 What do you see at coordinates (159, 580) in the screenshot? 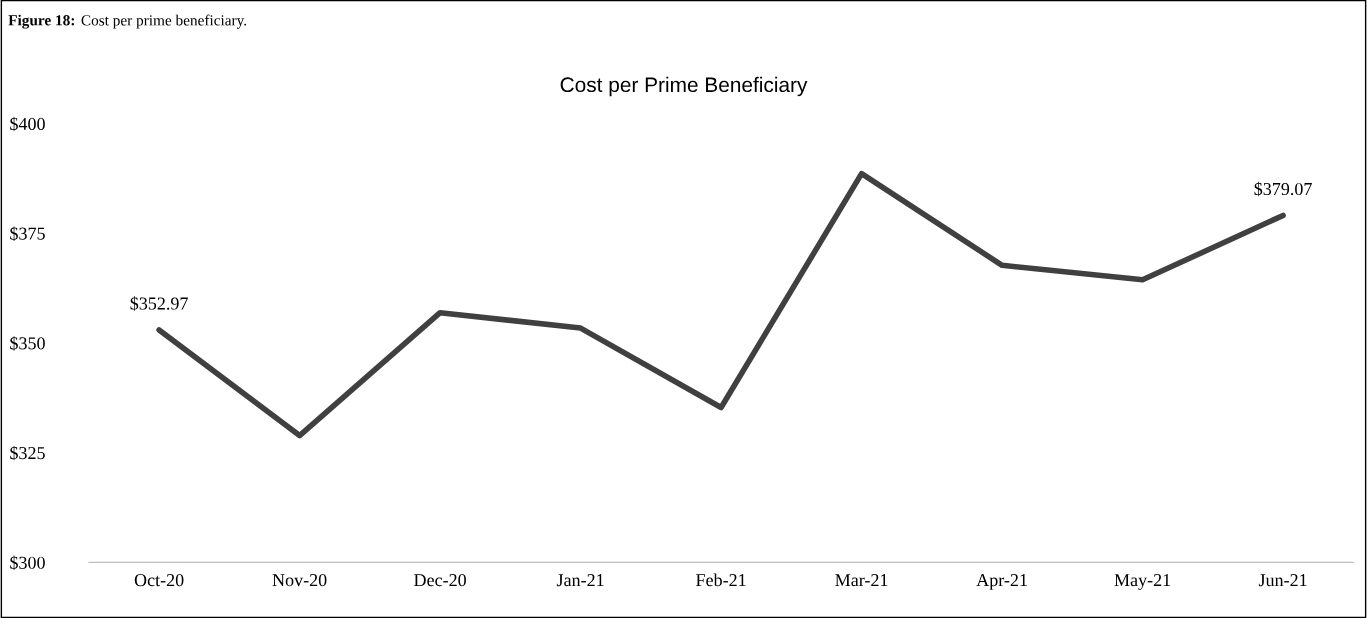
I see `x-tick-label: Oct-20` at bounding box center [159, 580].